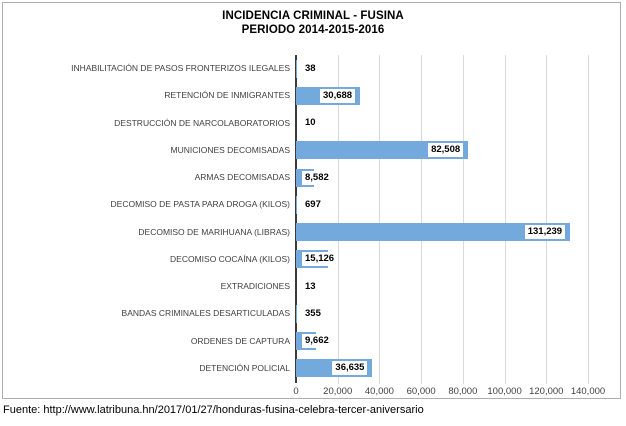 Image resolution: width=626 pixels, height=426 pixels. Describe the element at coordinates (504, 391) in the screenshot. I see `x-tick-label: 100,000` at that location.